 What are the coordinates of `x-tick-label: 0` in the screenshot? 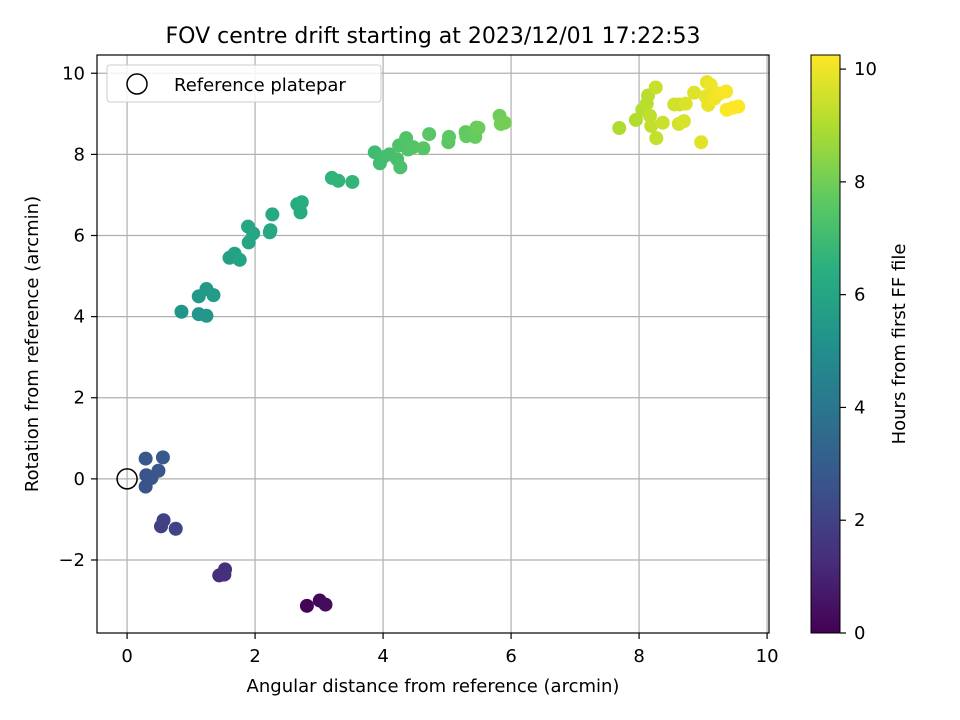 It's located at (126, 656).